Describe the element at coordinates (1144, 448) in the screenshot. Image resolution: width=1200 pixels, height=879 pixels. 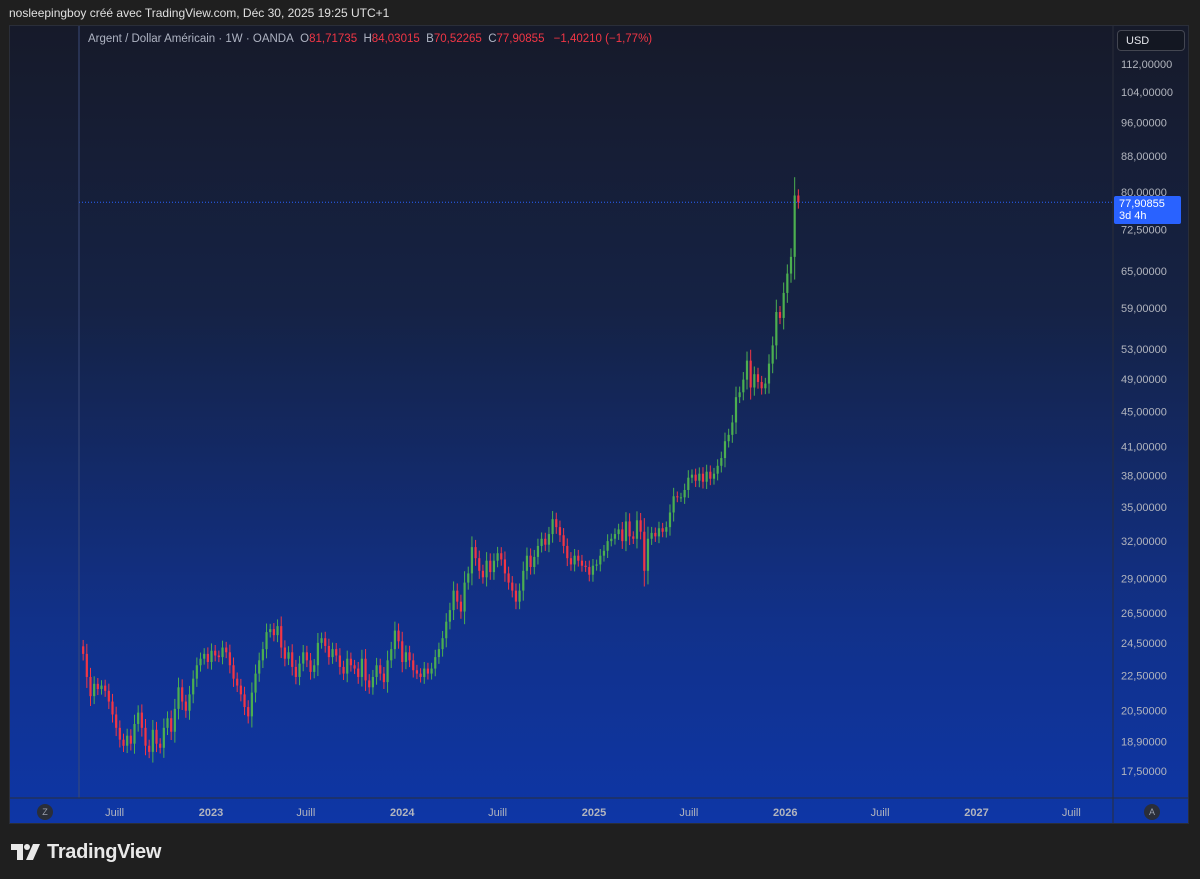
I see `y-tick-label: 41,00000` at that location.